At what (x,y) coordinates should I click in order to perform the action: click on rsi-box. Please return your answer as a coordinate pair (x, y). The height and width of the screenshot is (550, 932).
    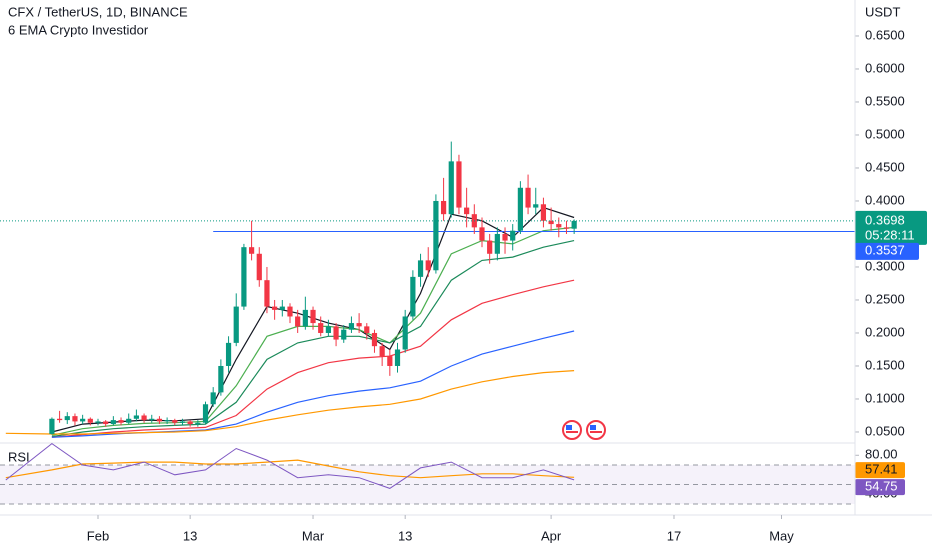
    Looking at the image, I should click on (880, 487).